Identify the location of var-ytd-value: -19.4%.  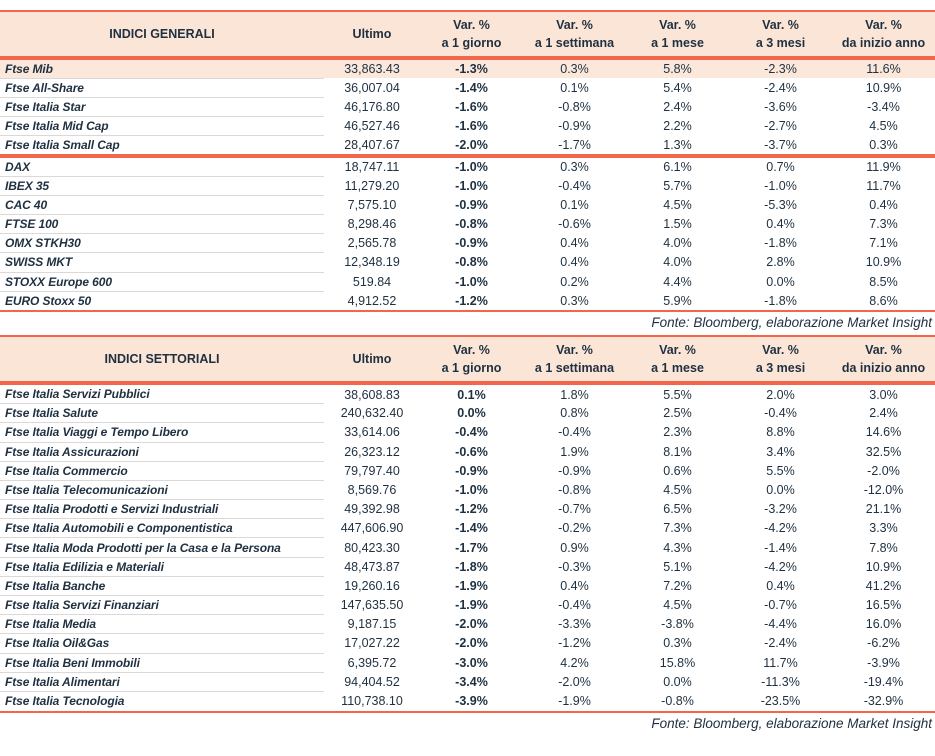
(883, 681).